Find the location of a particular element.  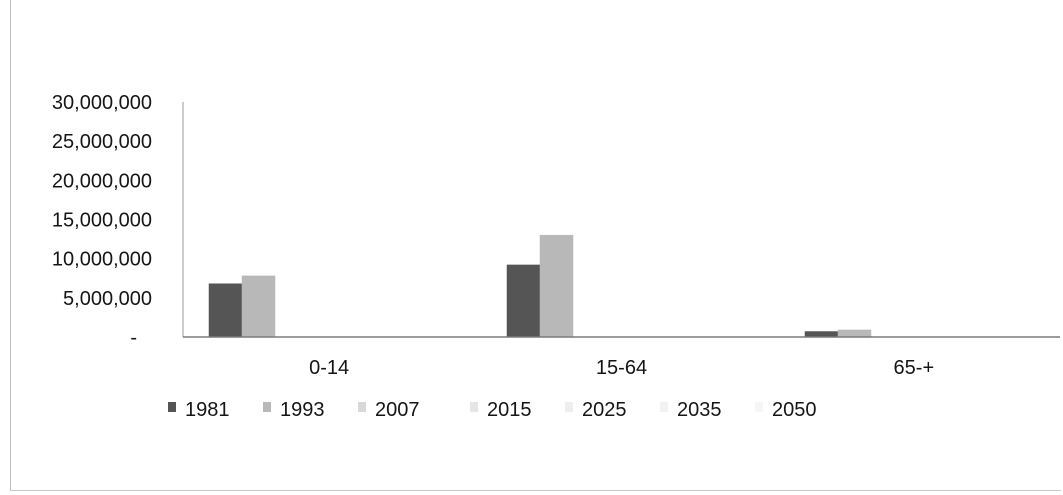

legend-swatch-2035 is located at coordinates (664, 407).